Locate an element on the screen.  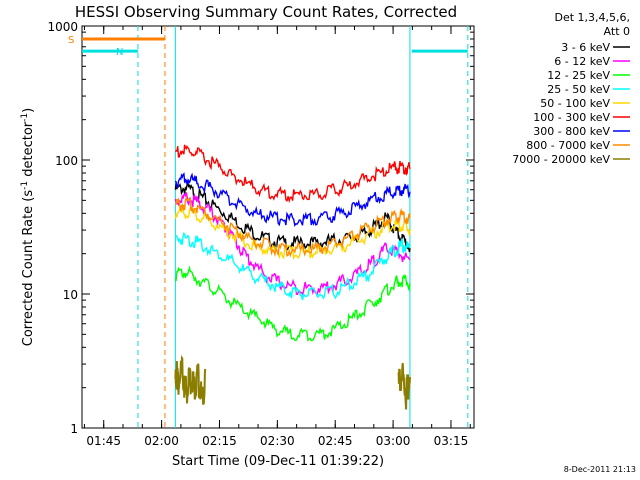
flag-markers: SN is located at coordinates (268, 46).